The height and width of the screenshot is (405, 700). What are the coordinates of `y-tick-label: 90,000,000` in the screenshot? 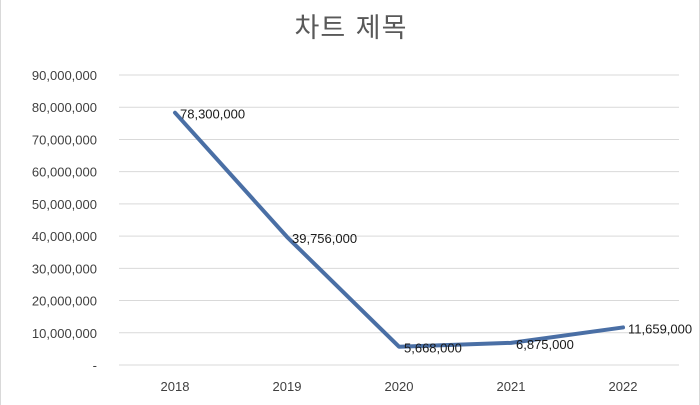 It's located at (64, 75).